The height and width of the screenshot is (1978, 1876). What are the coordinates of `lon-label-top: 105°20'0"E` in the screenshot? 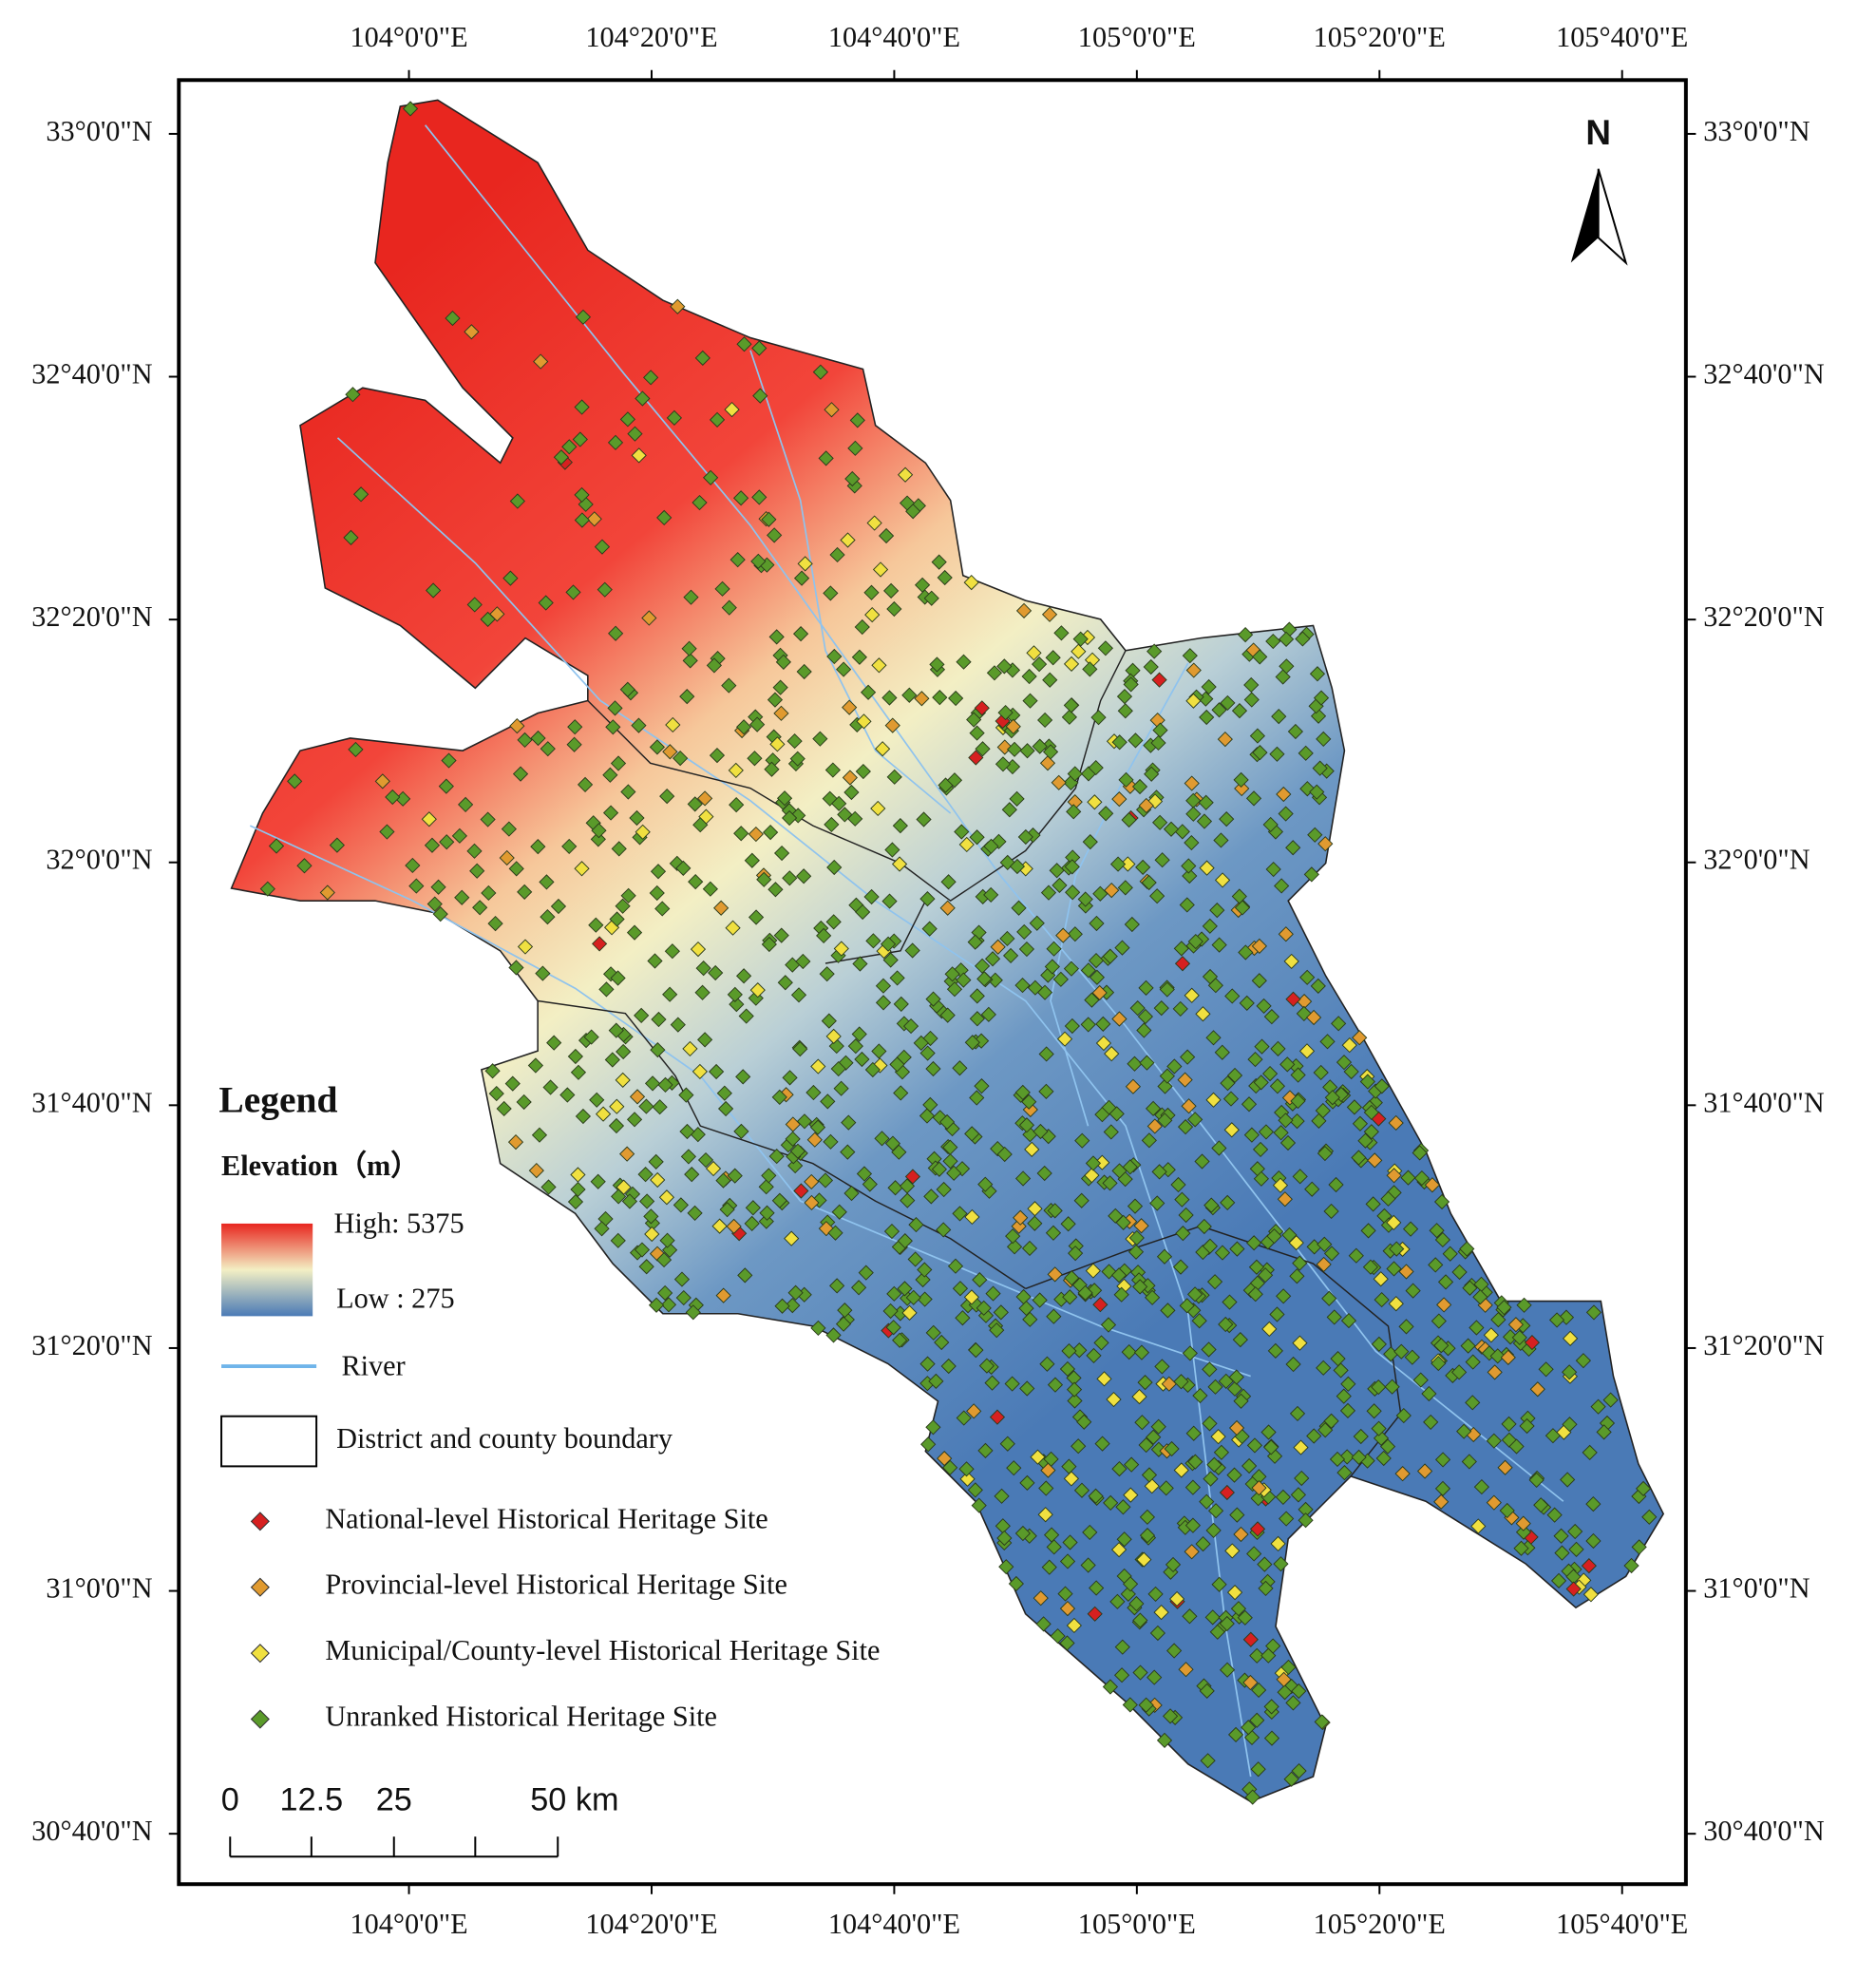 It's located at (1380, 37).